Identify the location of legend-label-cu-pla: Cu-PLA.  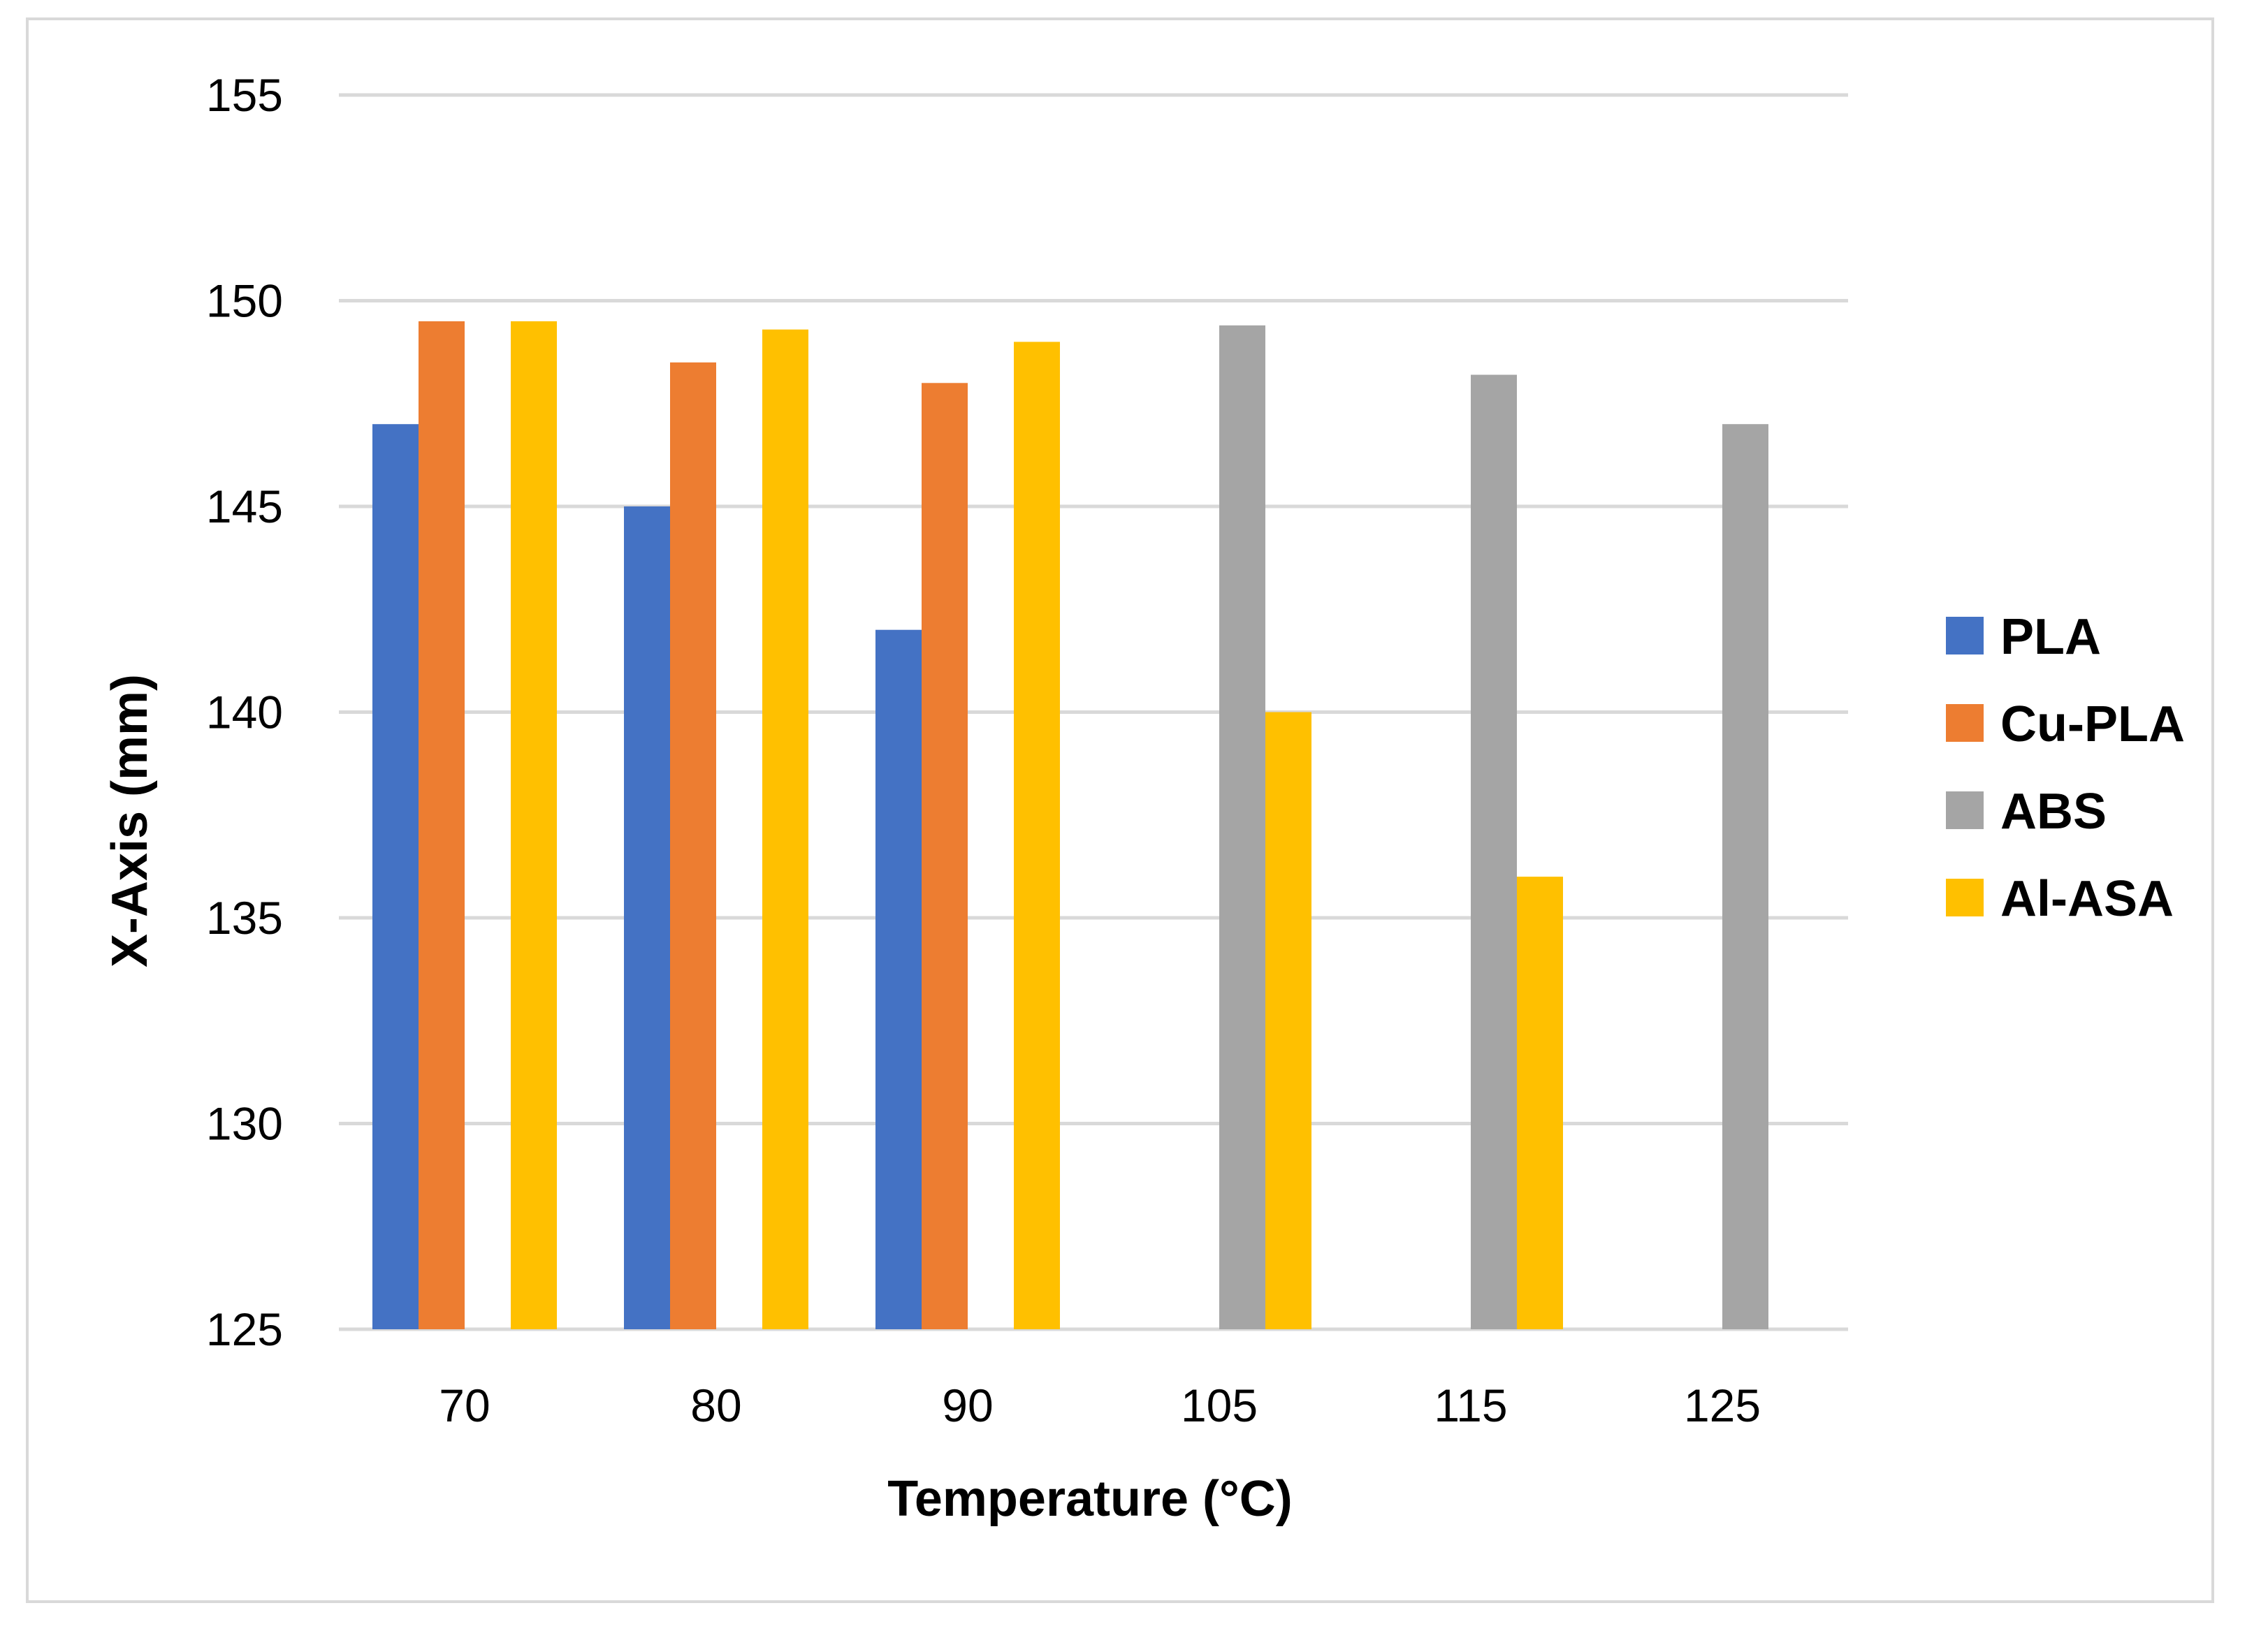
(2092, 724).